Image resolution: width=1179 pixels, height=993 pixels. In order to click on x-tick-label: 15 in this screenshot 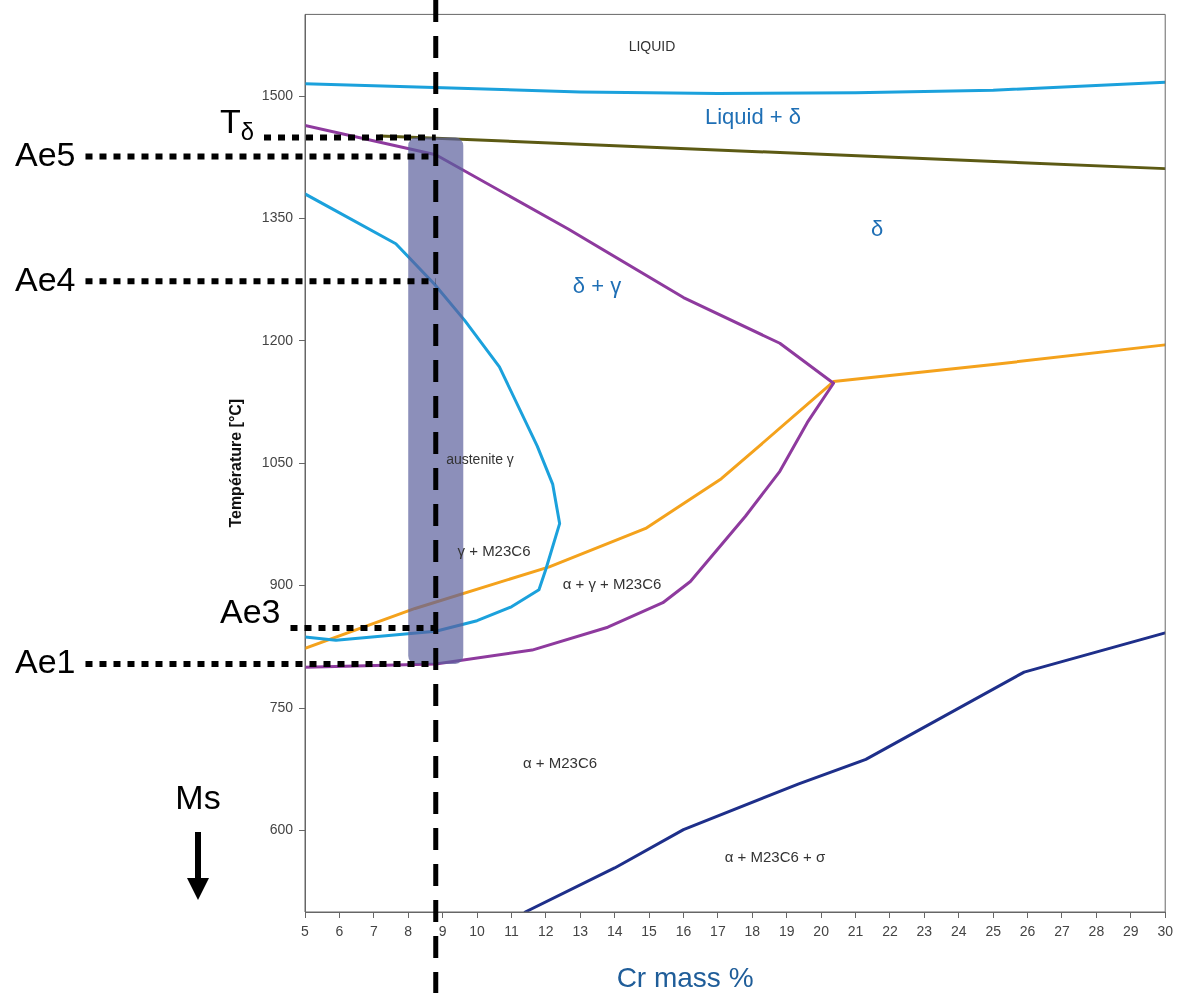, I will do `click(649, 931)`.